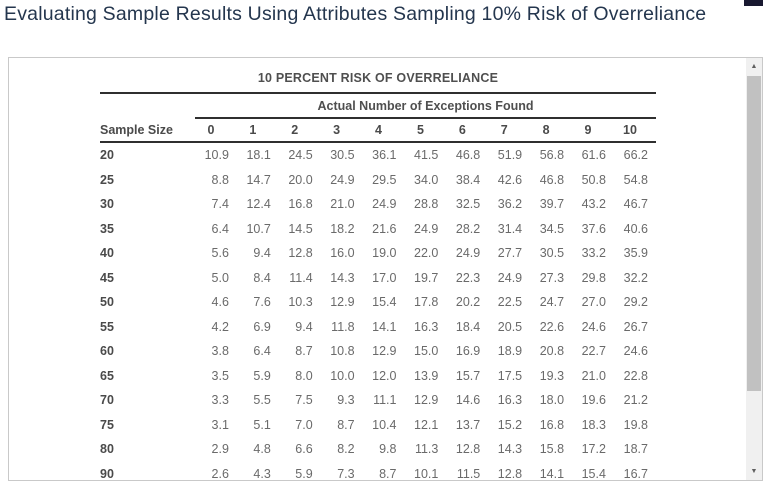 The image size is (763, 486). What do you see at coordinates (551, 204) in the screenshot?
I see `value-cell: 39.7` at bounding box center [551, 204].